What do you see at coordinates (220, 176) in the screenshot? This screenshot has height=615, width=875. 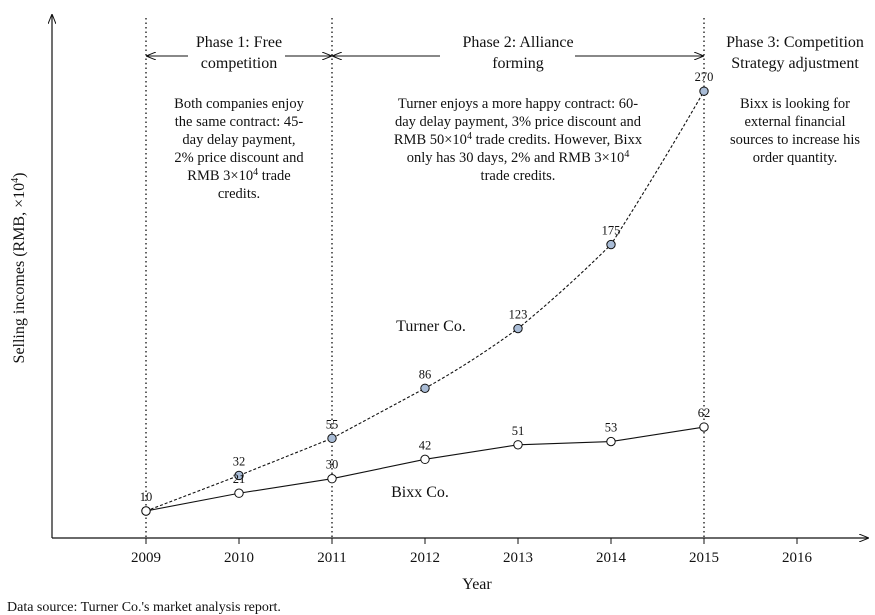 I see `text-part: RMB 3×10` at bounding box center [220, 176].